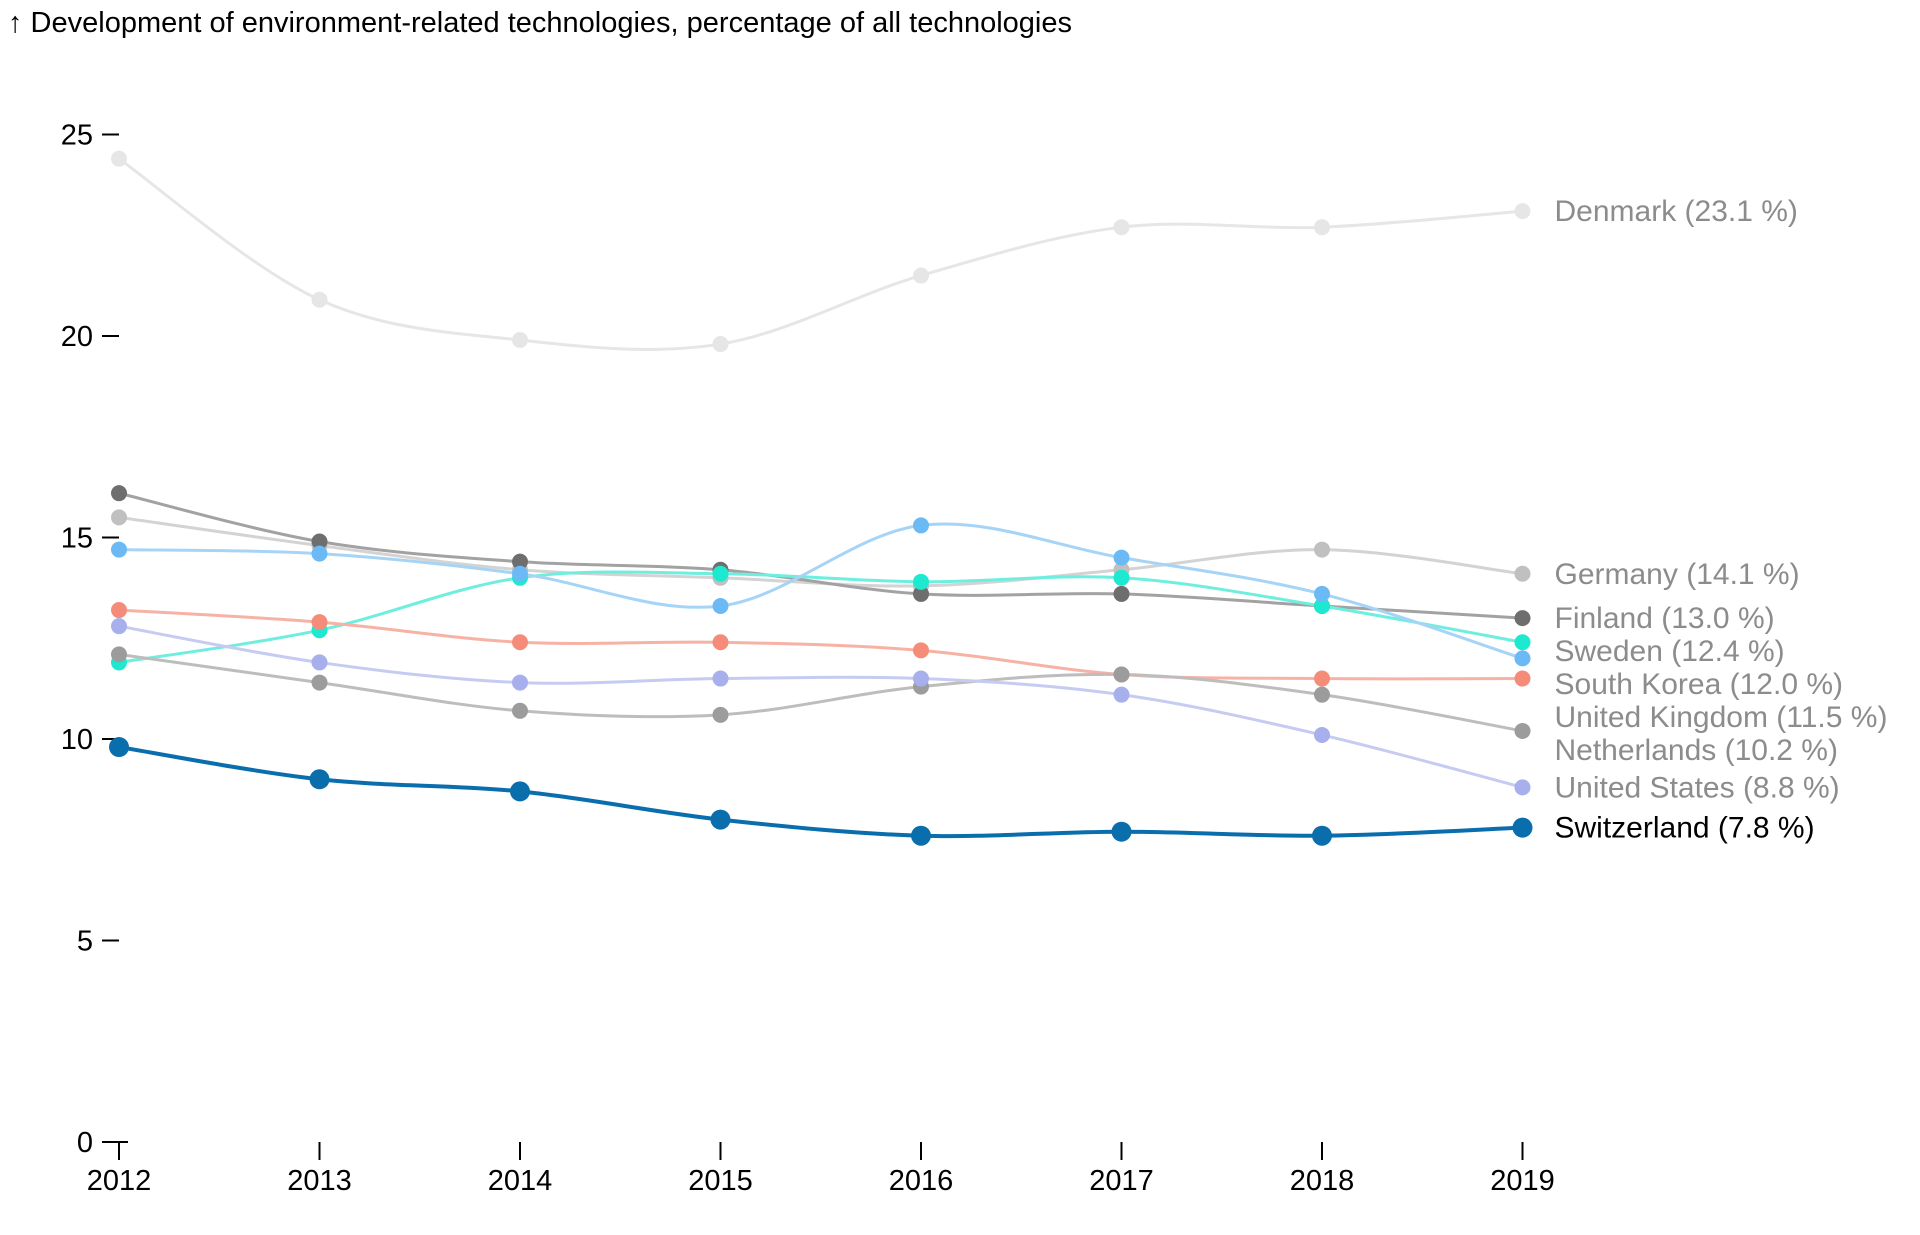 The height and width of the screenshot is (1235, 1920). Describe the element at coordinates (319, 299) in the screenshot. I see `data-point-denmark-2013` at that location.